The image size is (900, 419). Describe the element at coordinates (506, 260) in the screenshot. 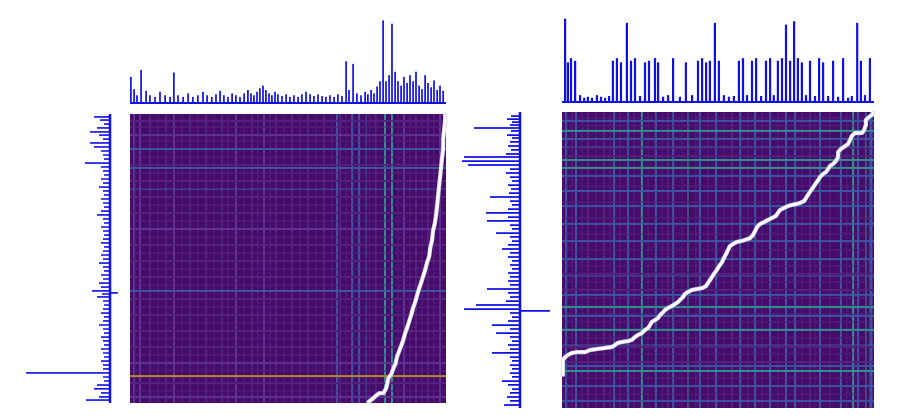

I see `panel-2-left-marginal-plot` at that location.